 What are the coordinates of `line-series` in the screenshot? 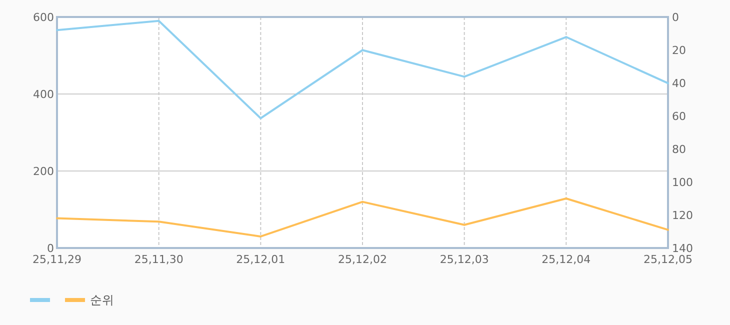 It's located at (362, 218).